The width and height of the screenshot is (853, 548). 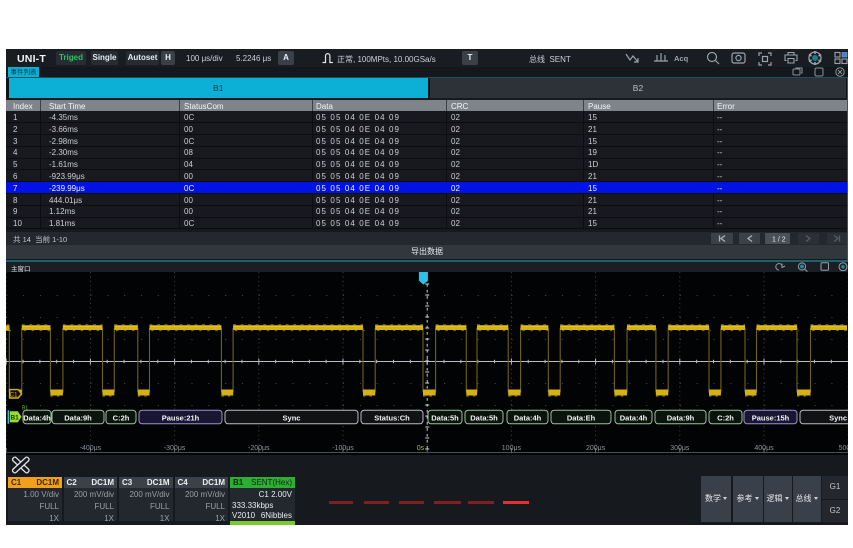 What do you see at coordinates (512, 448) in the screenshot?
I see `svg-text: 100μs` at bounding box center [512, 448].